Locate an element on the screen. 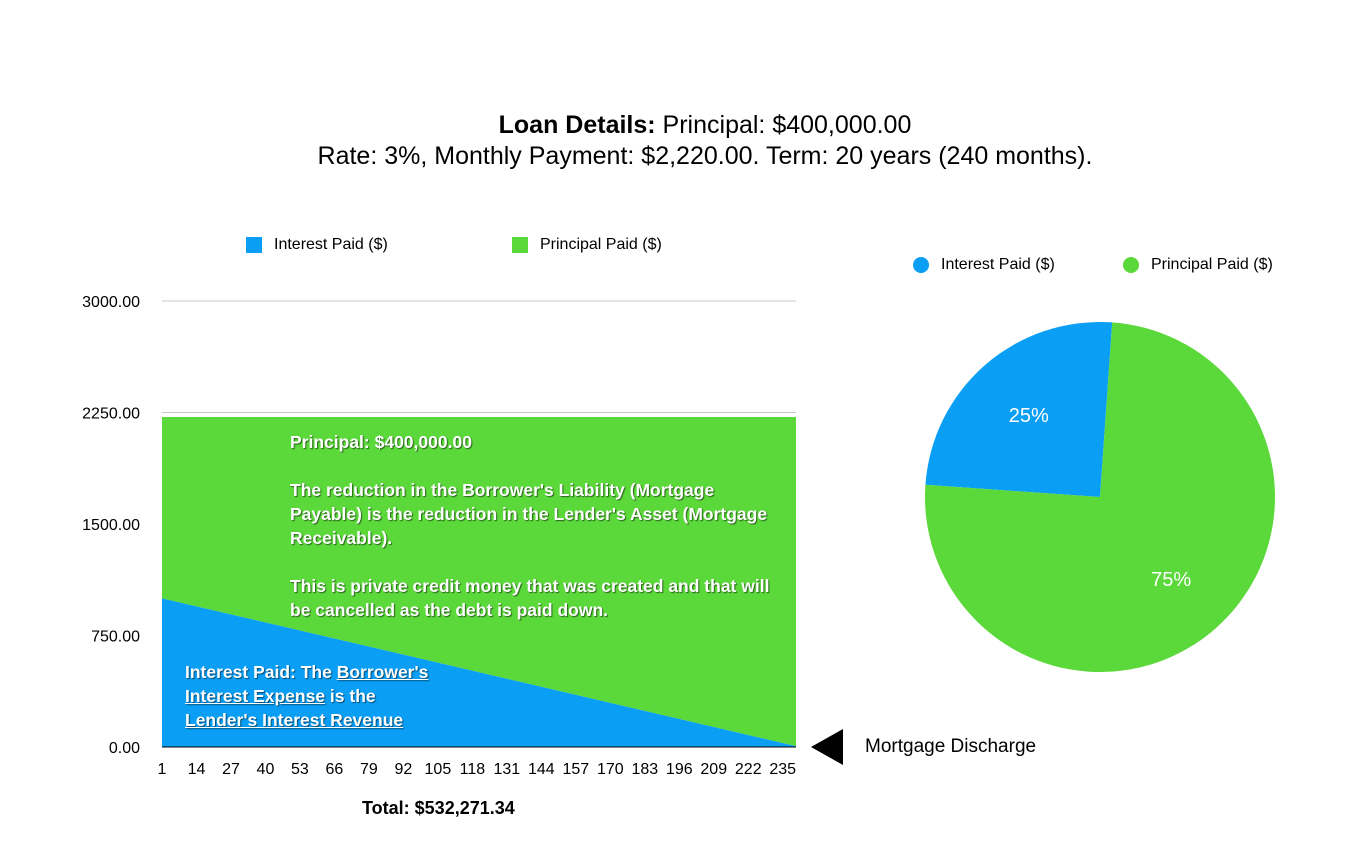 This screenshot has width=1358, height=850. interest-dot is located at coordinates (921, 265).